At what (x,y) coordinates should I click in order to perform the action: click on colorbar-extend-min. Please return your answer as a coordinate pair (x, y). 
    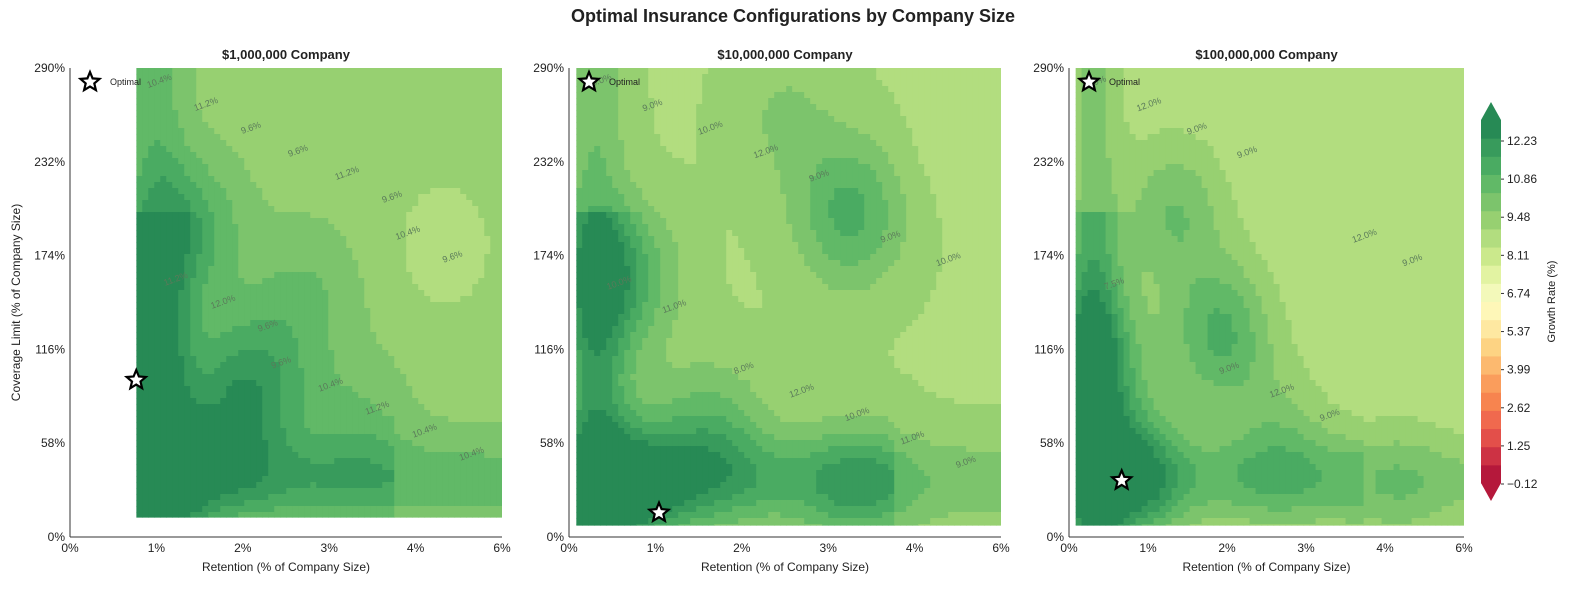
    Looking at the image, I should click on (1491, 492).